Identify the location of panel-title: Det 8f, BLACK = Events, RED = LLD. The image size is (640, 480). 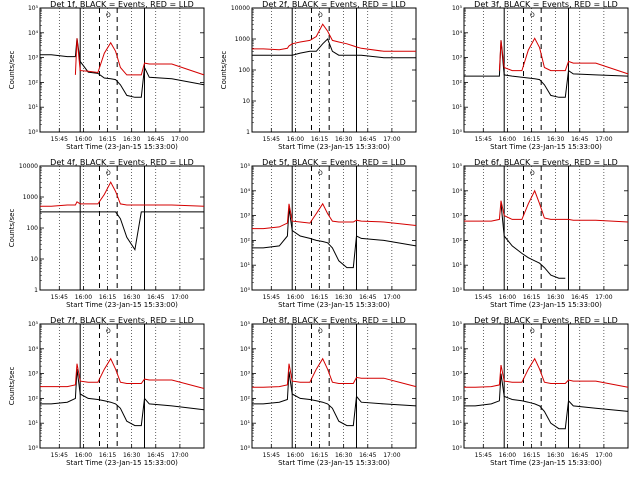
(334, 320).